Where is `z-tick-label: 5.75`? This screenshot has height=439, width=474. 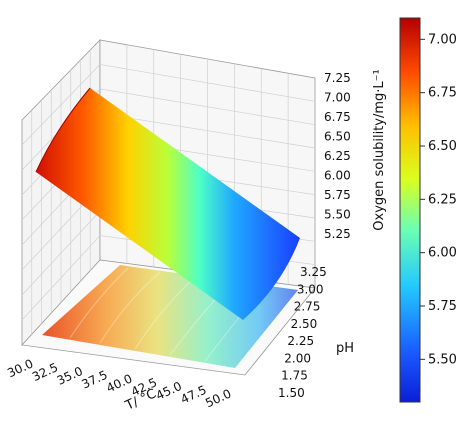
z-tick-label: 5.75 is located at coordinates (337, 195).